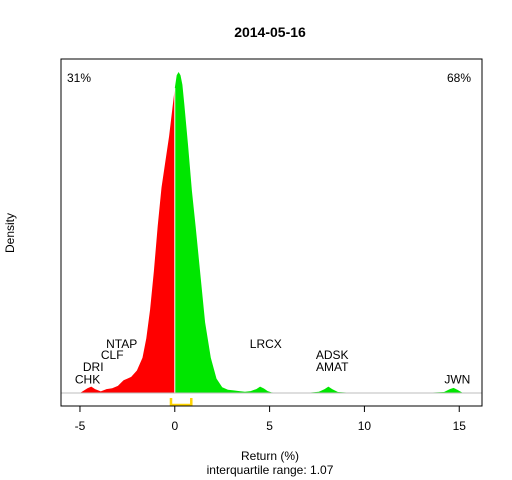  I want to click on ticker-label: CHK, so click(87, 379).